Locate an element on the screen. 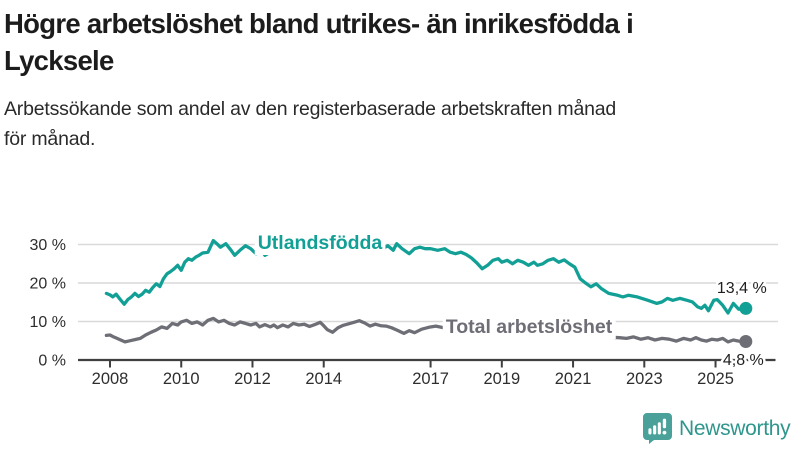  series-label-utlandsfodda: Utlandsfödda is located at coordinates (320, 243).